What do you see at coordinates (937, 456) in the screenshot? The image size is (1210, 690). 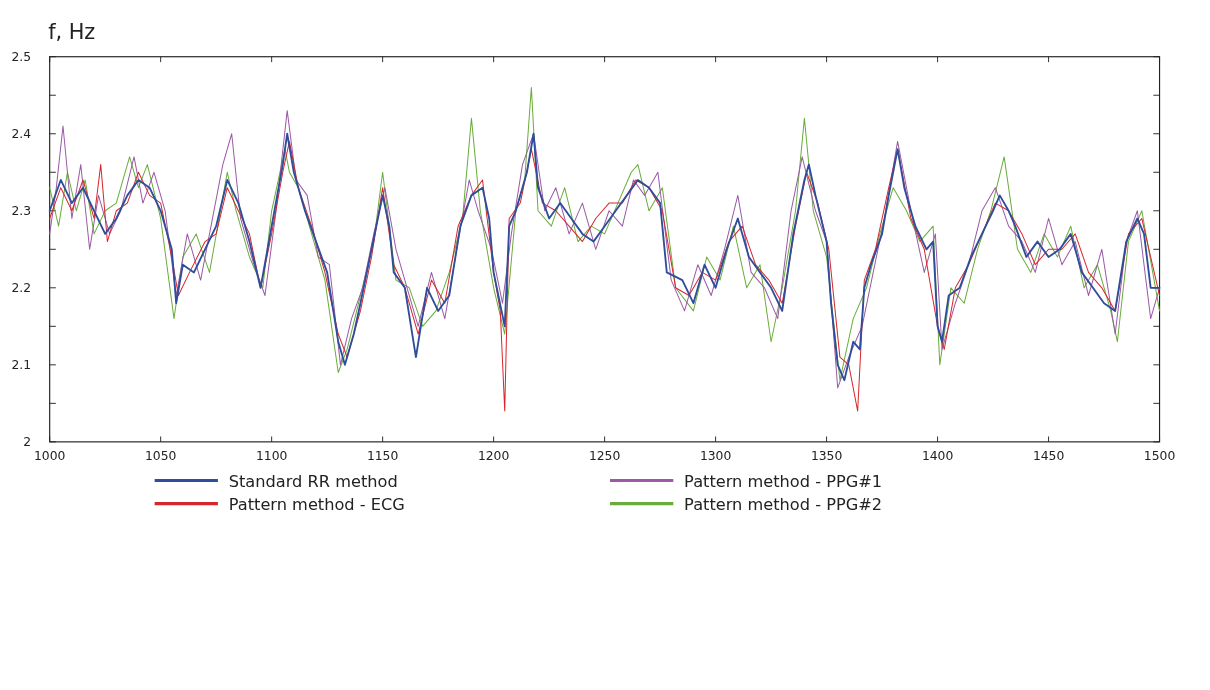 I see `x-tick-label: 1400` at bounding box center [937, 456].